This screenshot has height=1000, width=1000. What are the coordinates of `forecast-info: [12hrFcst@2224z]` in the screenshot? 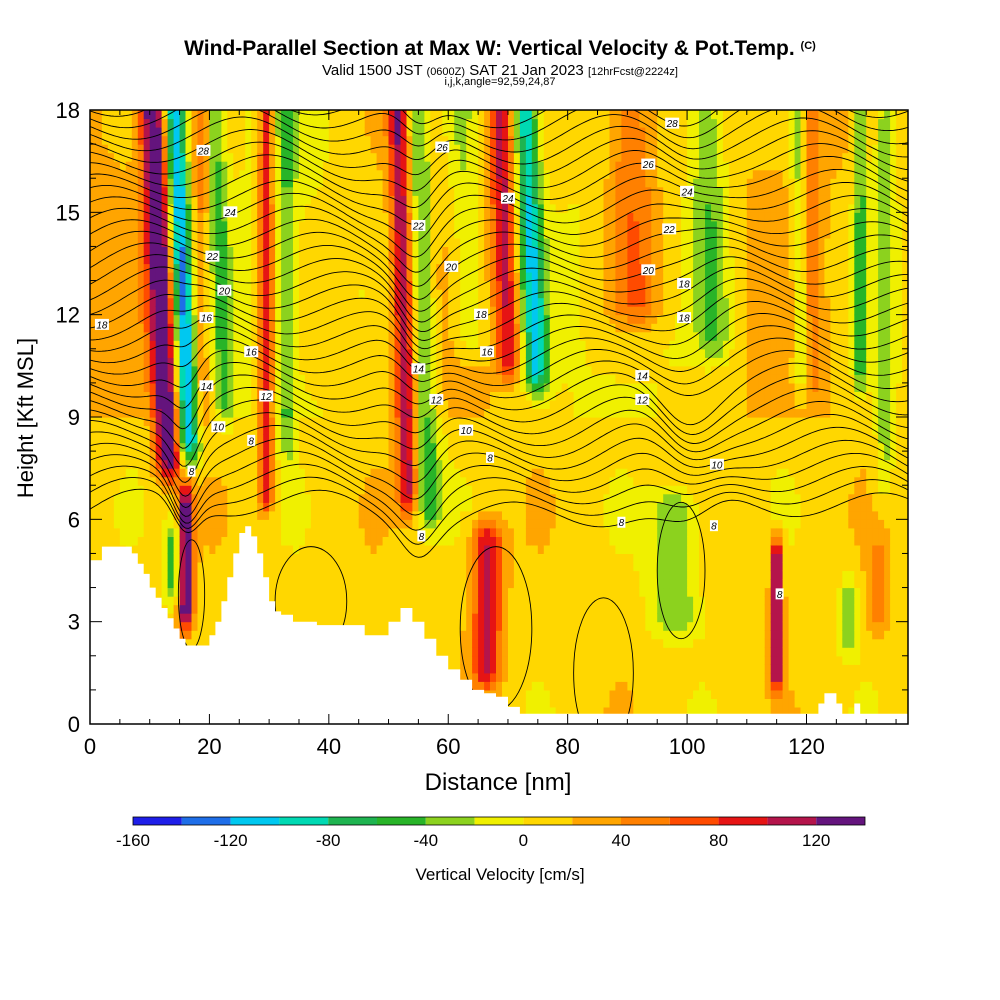 It's located at (632, 72).